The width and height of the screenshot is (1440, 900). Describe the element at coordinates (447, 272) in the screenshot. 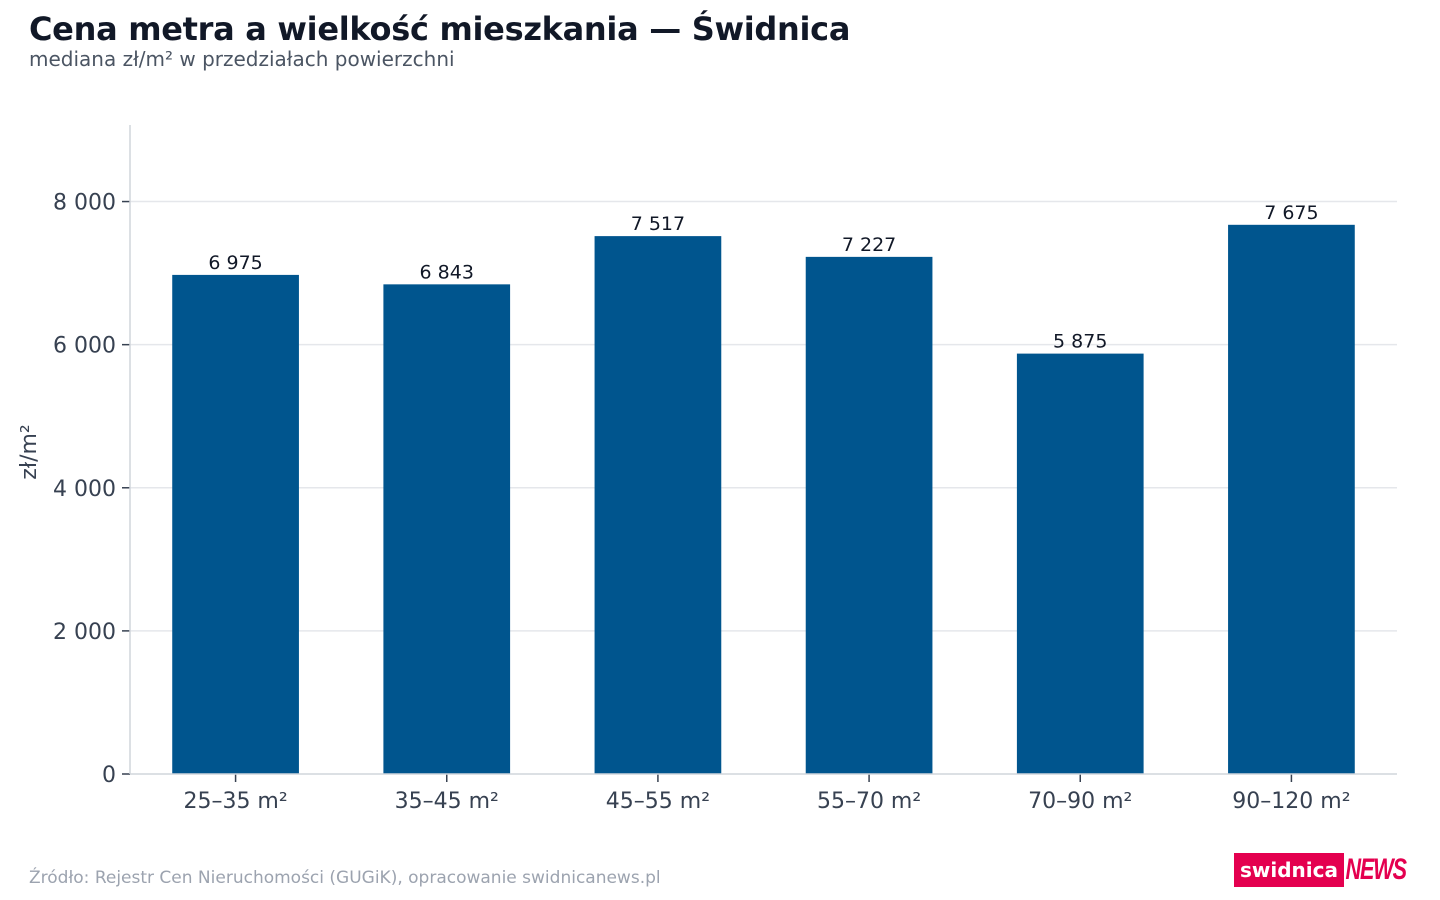

I see `bar-value-label: 6 843` at that location.